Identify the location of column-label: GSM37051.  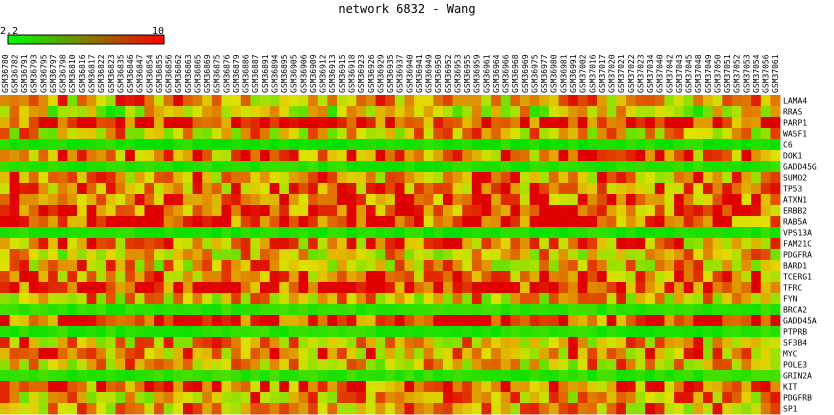
(727, 73).